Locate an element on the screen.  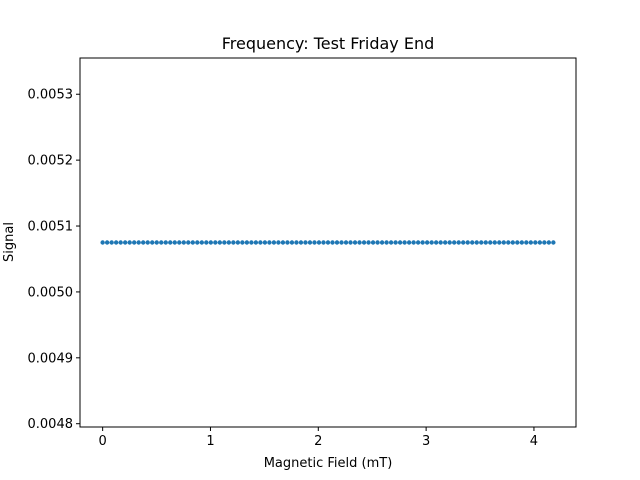
y-tick-label: 0.0050 is located at coordinates (51, 292).